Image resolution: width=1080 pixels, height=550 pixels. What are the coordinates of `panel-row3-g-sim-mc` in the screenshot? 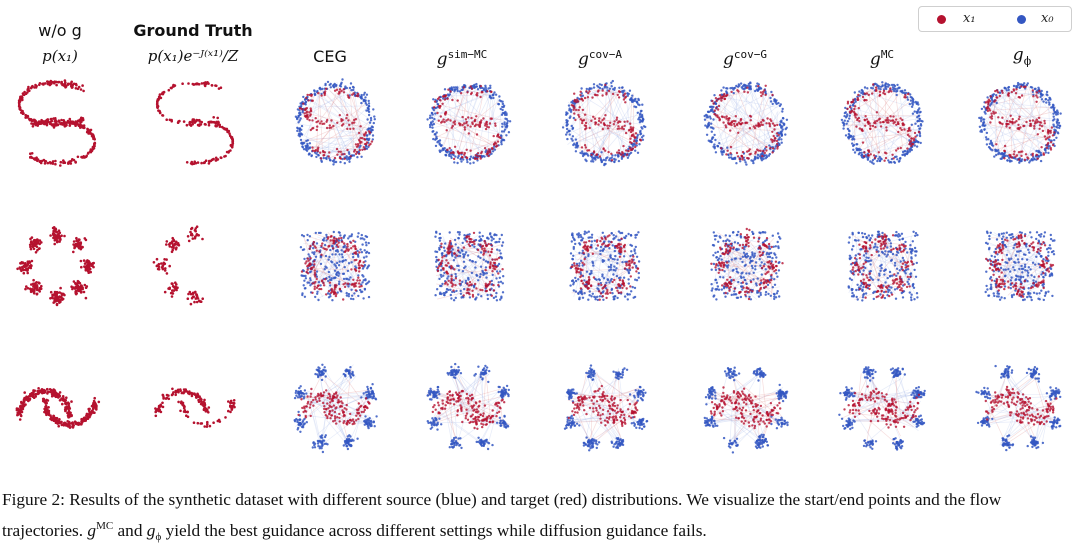 It's located at (468, 406).